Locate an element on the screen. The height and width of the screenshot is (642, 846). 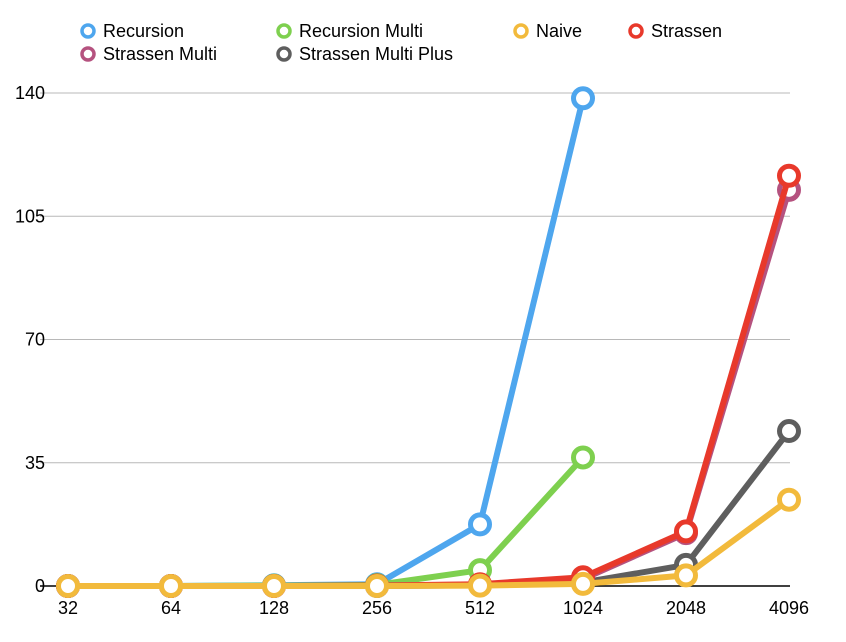
legend-label: Naive is located at coordinates (559, 31).